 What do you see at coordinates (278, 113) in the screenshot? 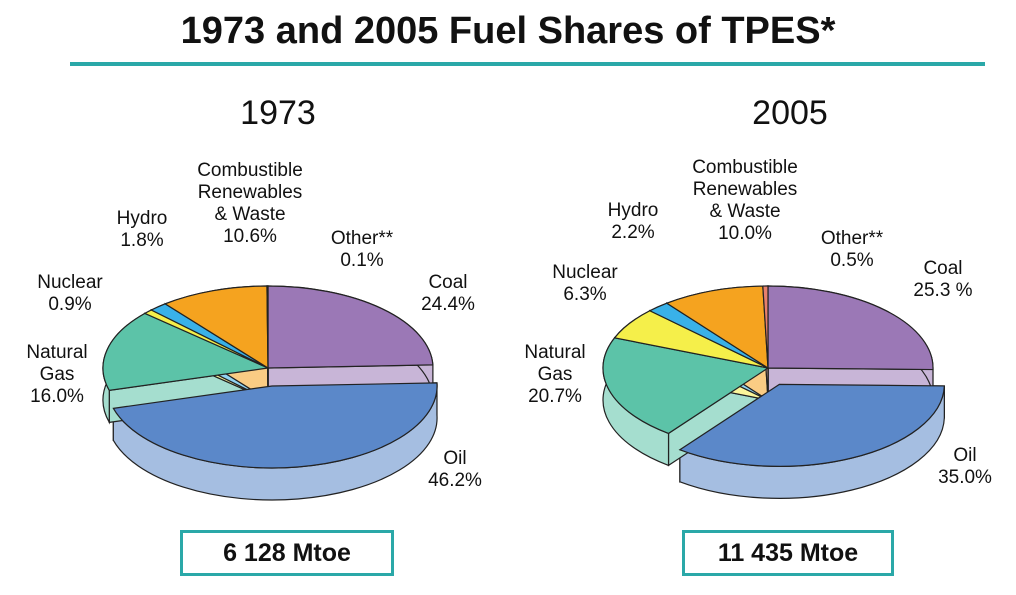
I see `pie-title: 1973` at bounding box center [278, 113].